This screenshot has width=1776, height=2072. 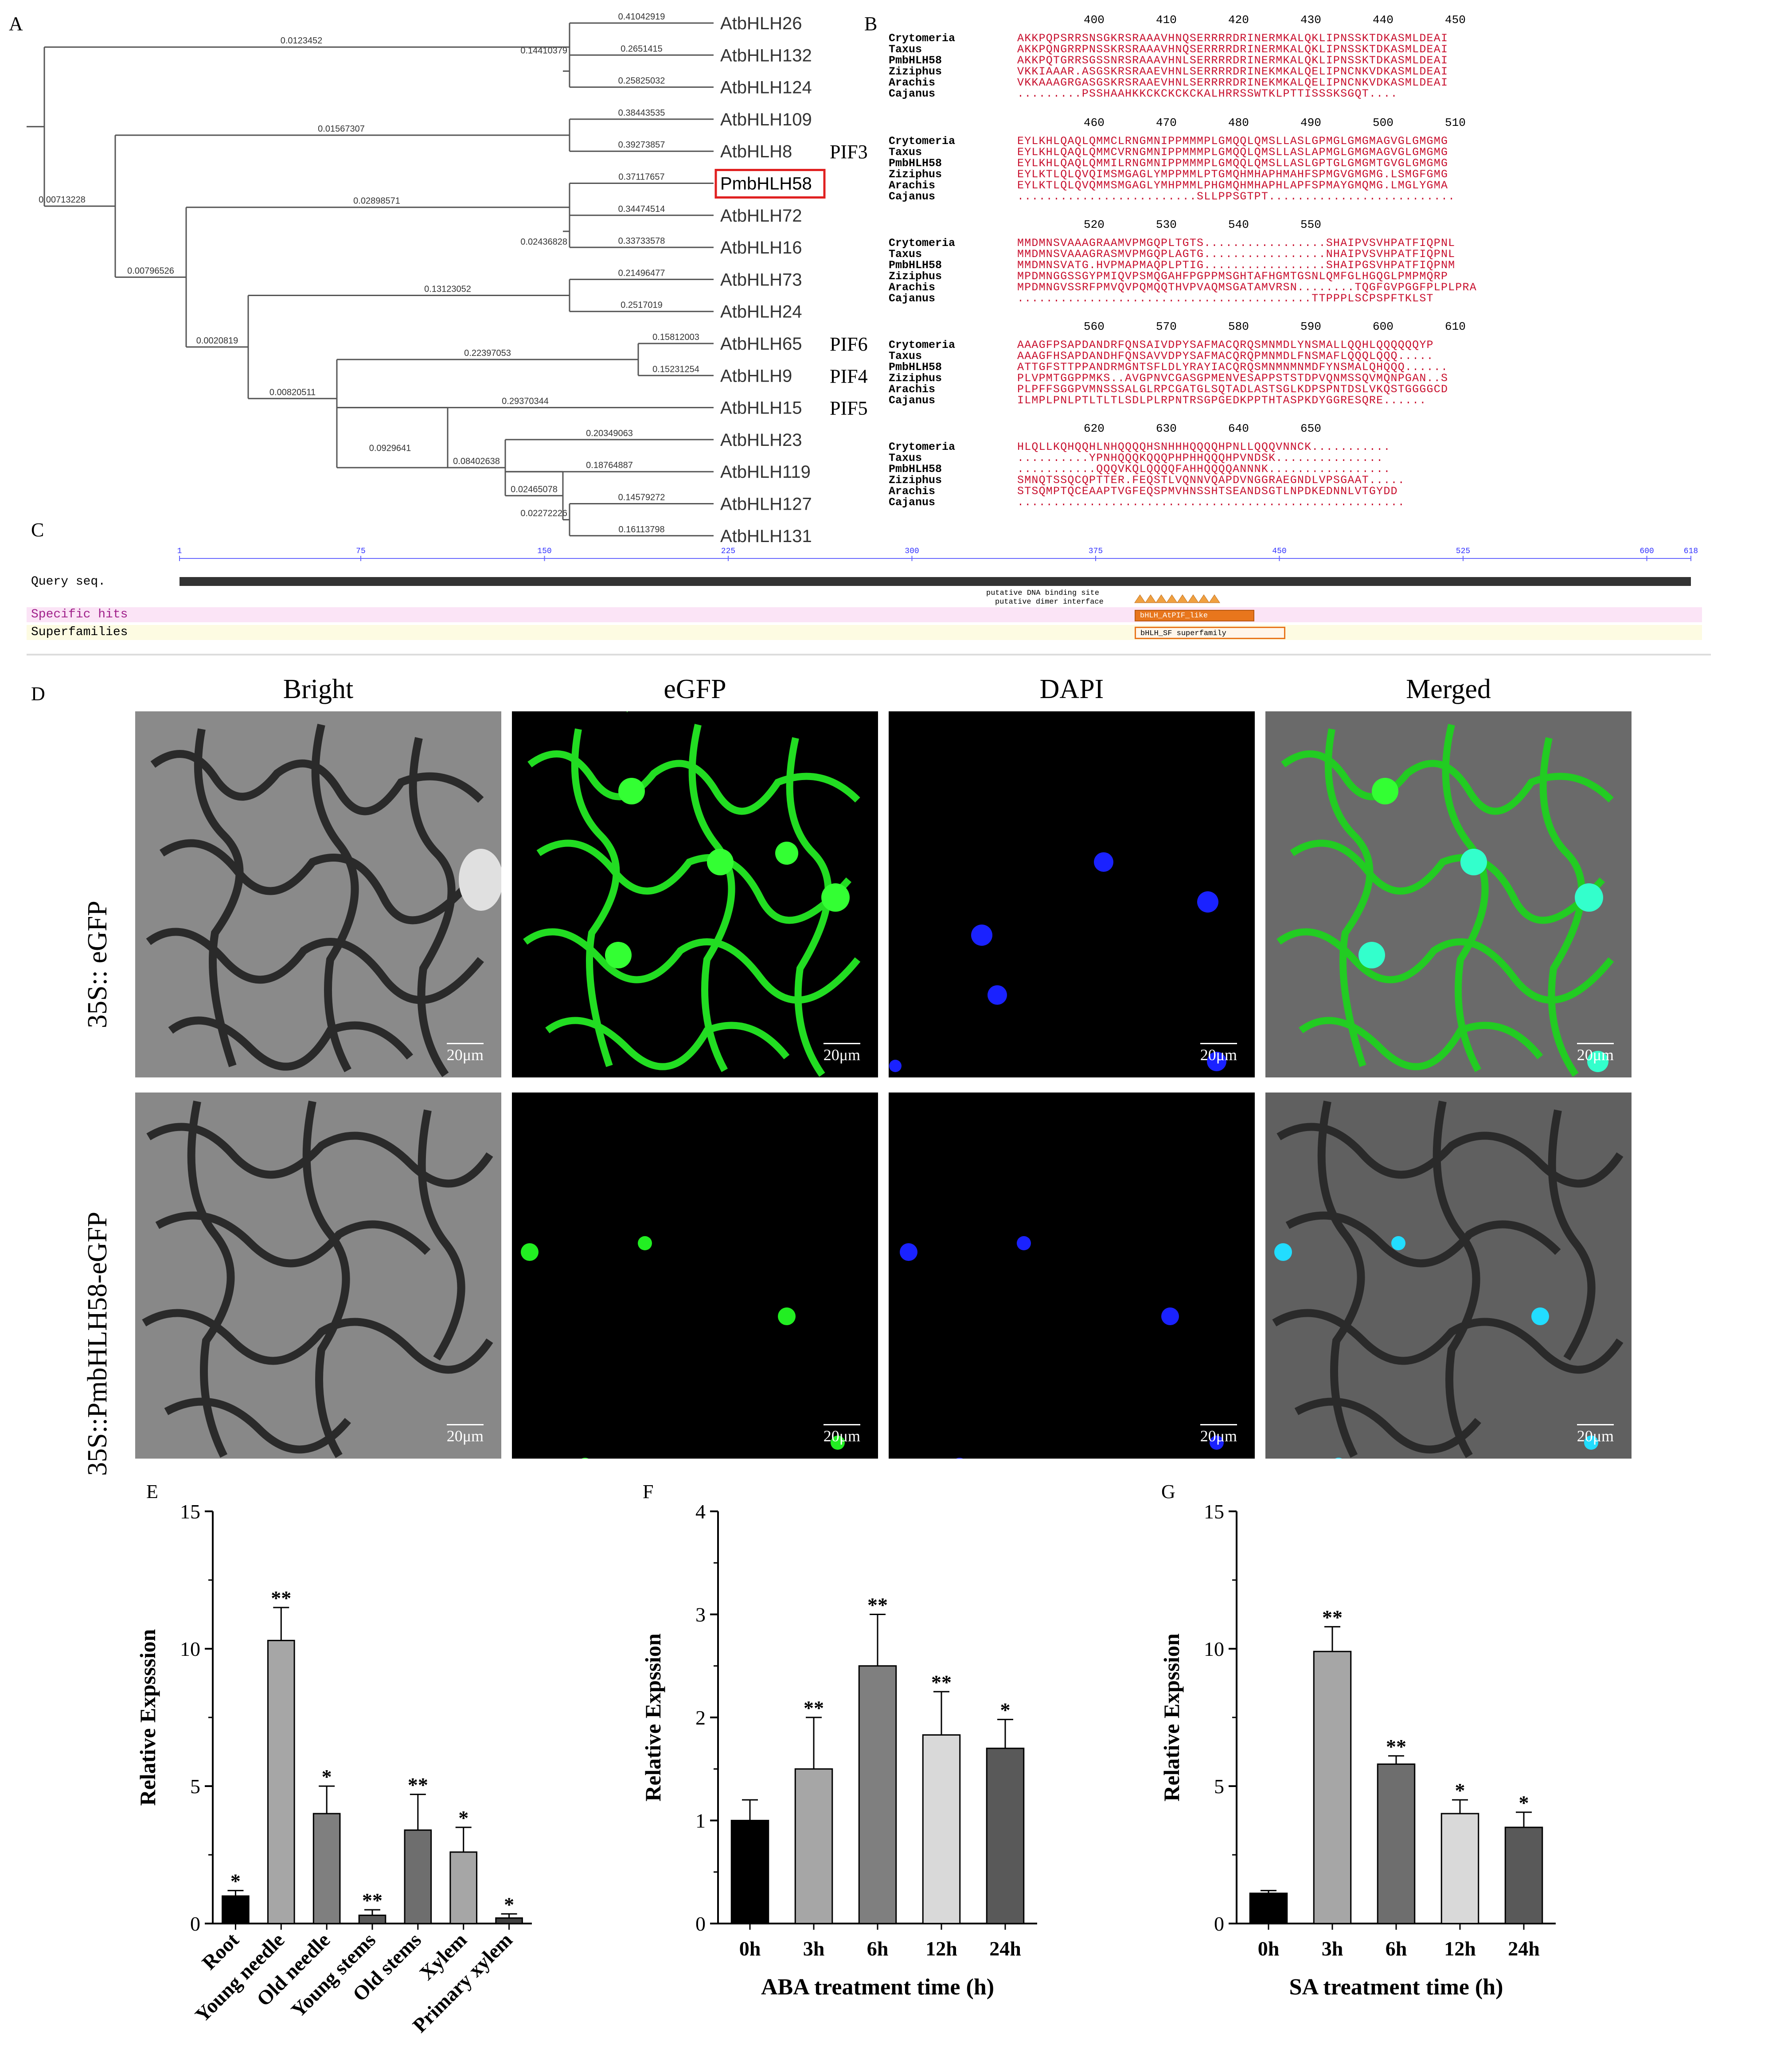 What do you see at coordinates (1168, 1492) in the screenshot?
I see `panel-label-g: G` at bounding box center [1168, 1492].